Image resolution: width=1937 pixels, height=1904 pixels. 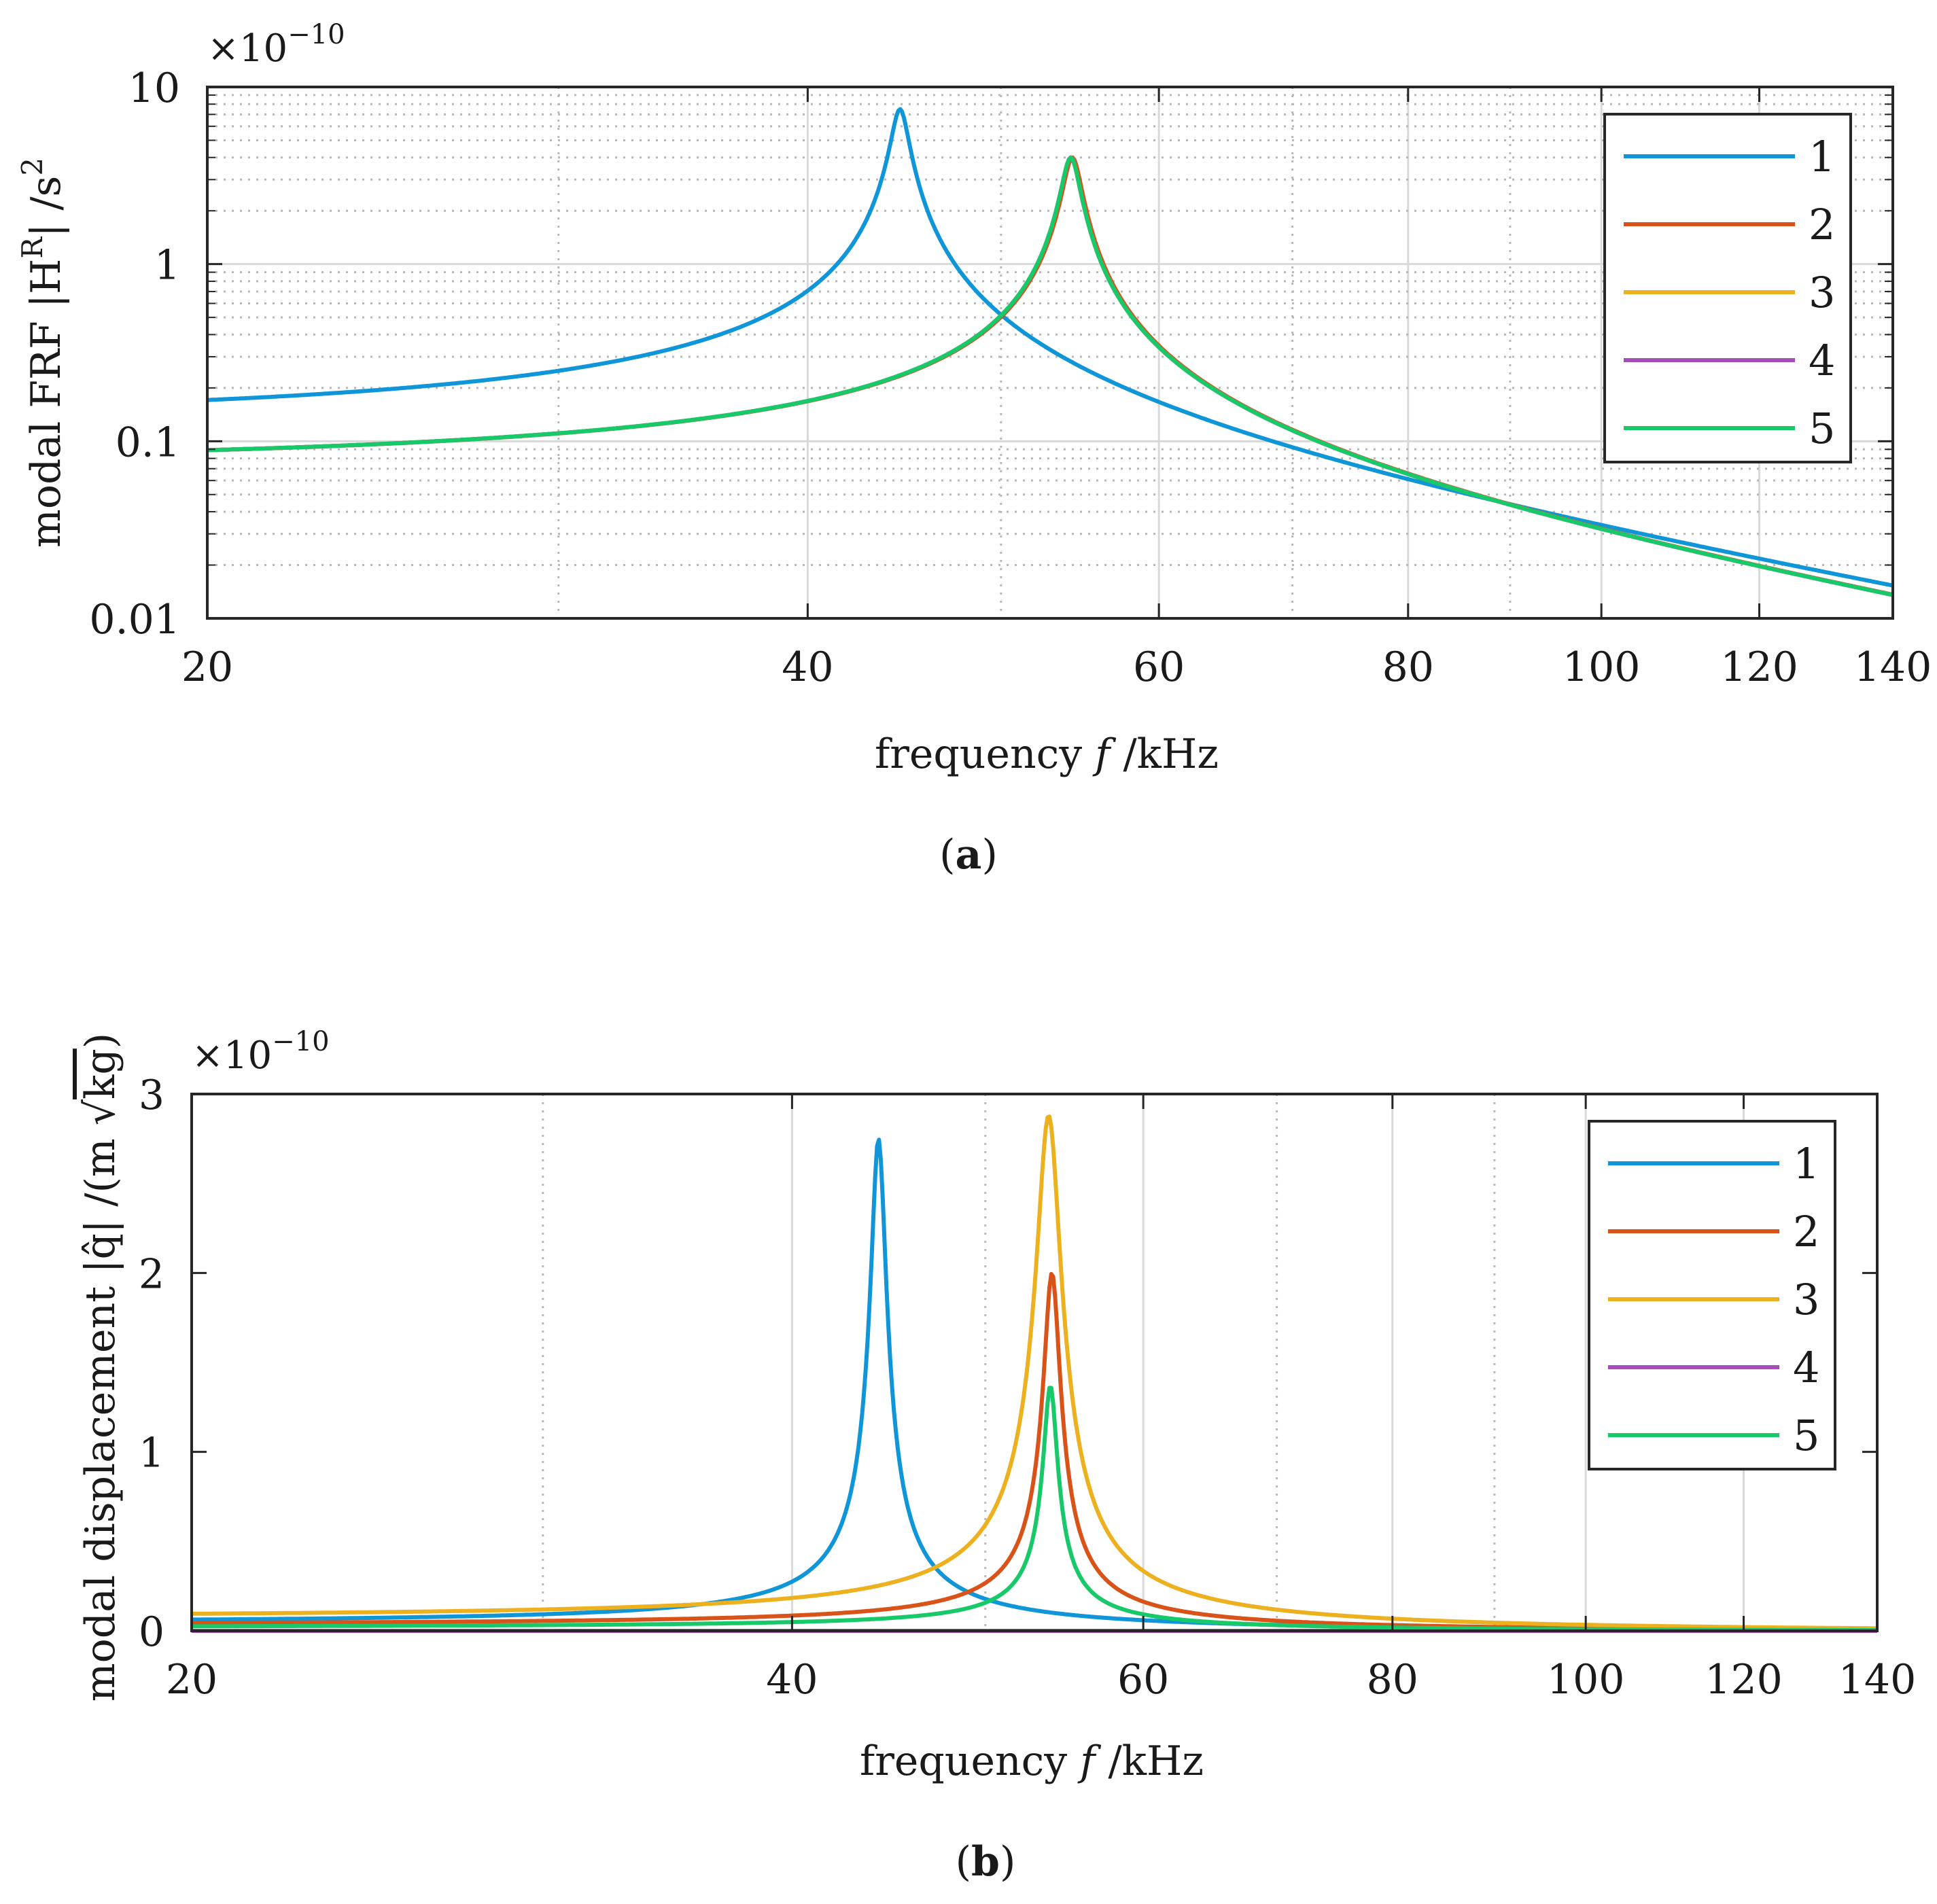 I want to click on panel-b-caption: (b), so click(x=986, y=1862).